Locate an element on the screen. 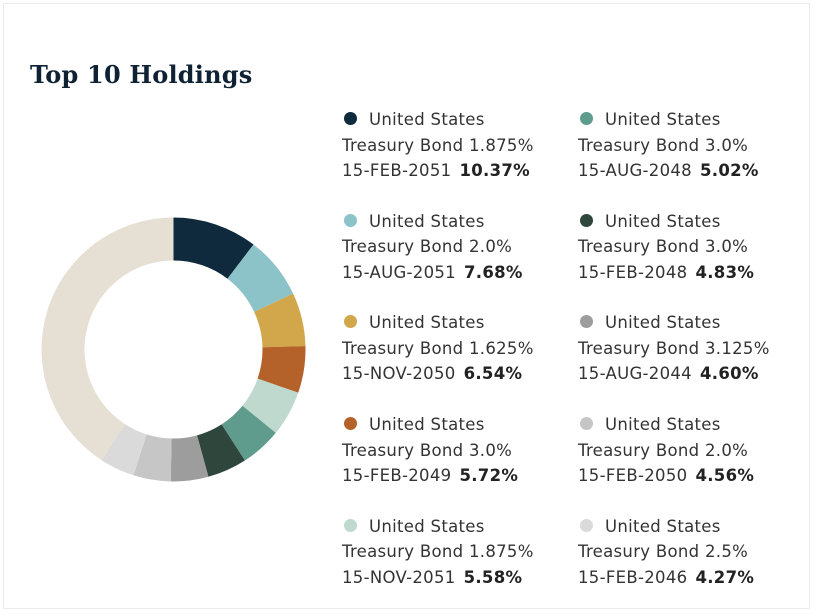 Image resolution: width=815 pixels, height=615 pixels. holding-maturity-date: 15-NOV-2051 is located at coordinates (399, 577).